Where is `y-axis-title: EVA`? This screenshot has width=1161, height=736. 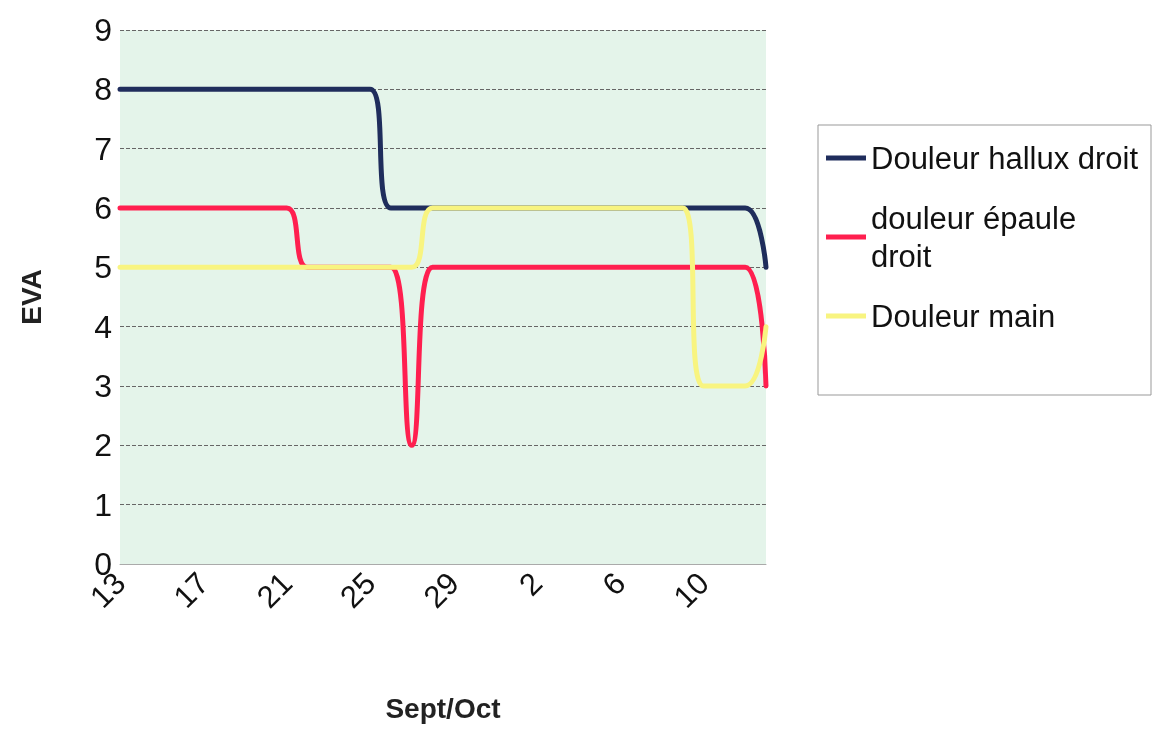 y-axis-title: EVA is located at coordinates (31, 297).